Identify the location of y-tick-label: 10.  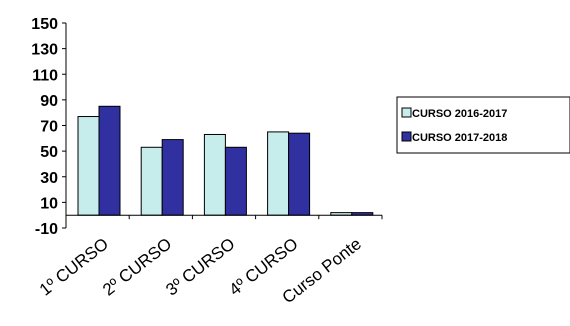
(49, 203).